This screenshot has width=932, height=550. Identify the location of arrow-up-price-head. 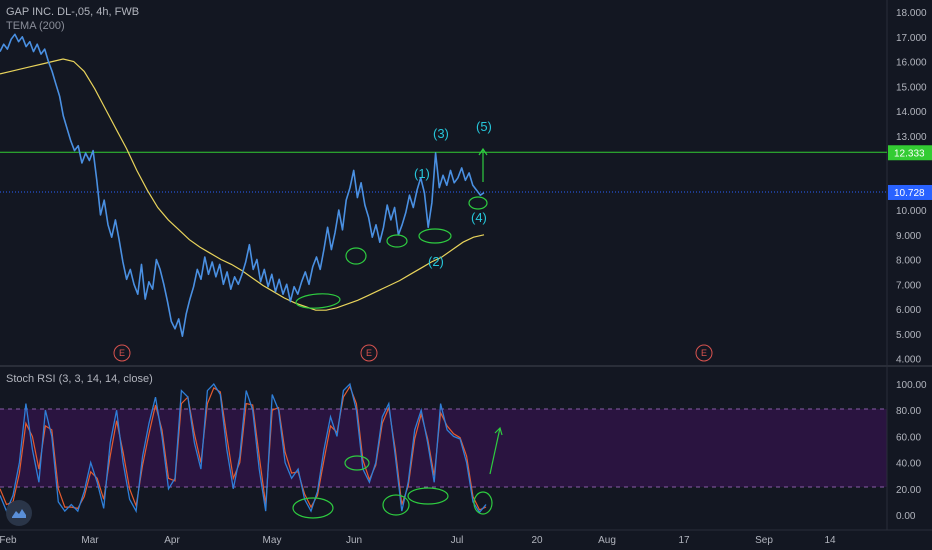
(483, 151).